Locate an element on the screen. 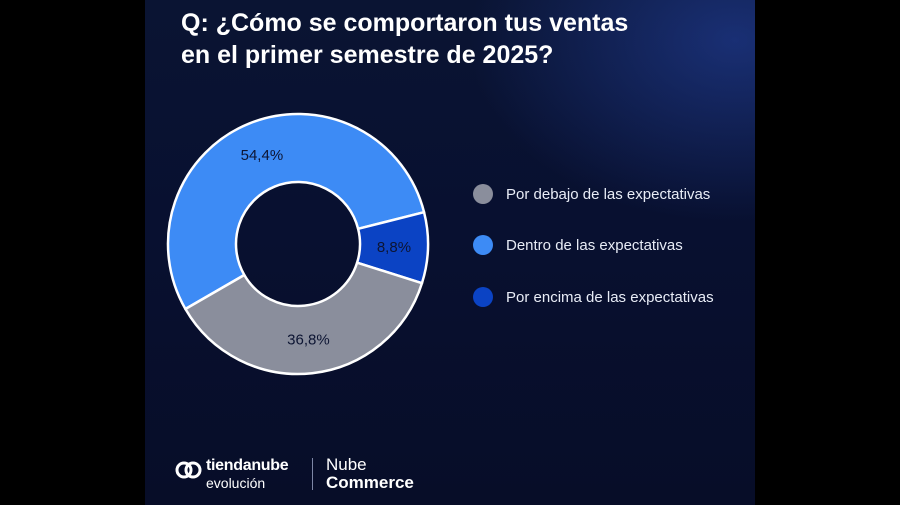 This screenshot has width=900, height=505. brand-evolucion: evolución is located at coordinates (236, 483).